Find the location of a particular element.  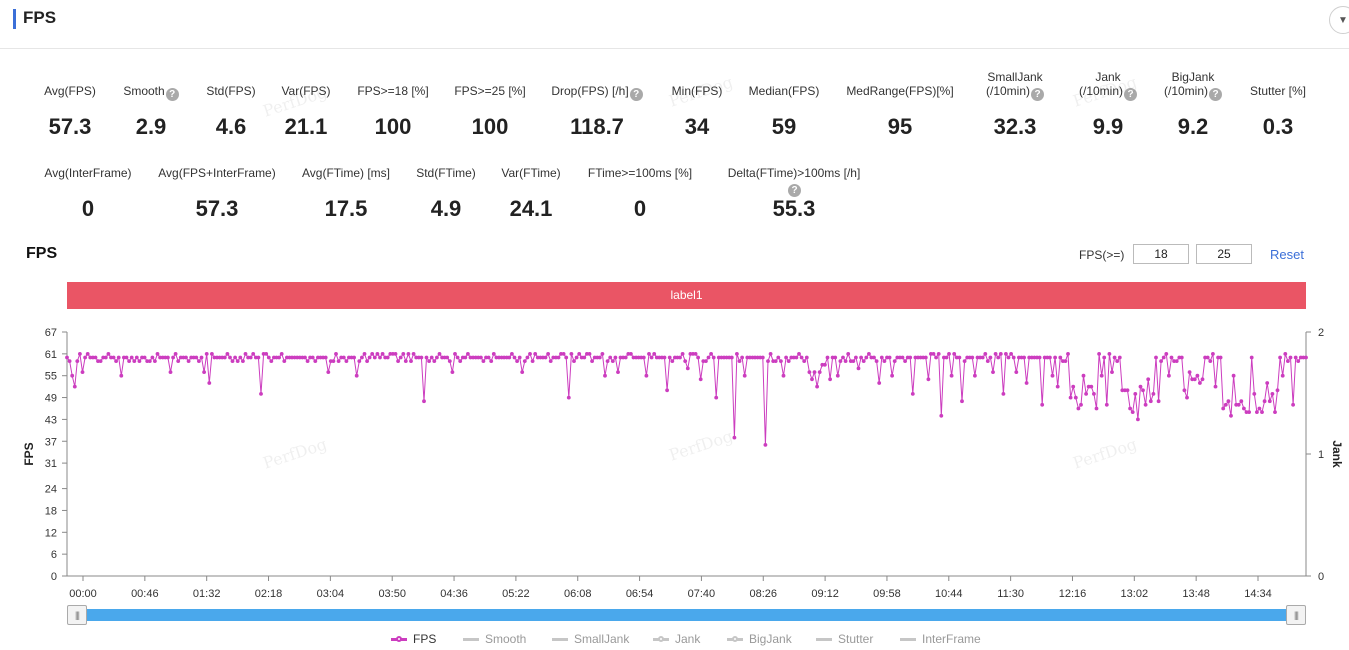

metric-label: Avg(InterFrame) is located at coordinates (88, 173).